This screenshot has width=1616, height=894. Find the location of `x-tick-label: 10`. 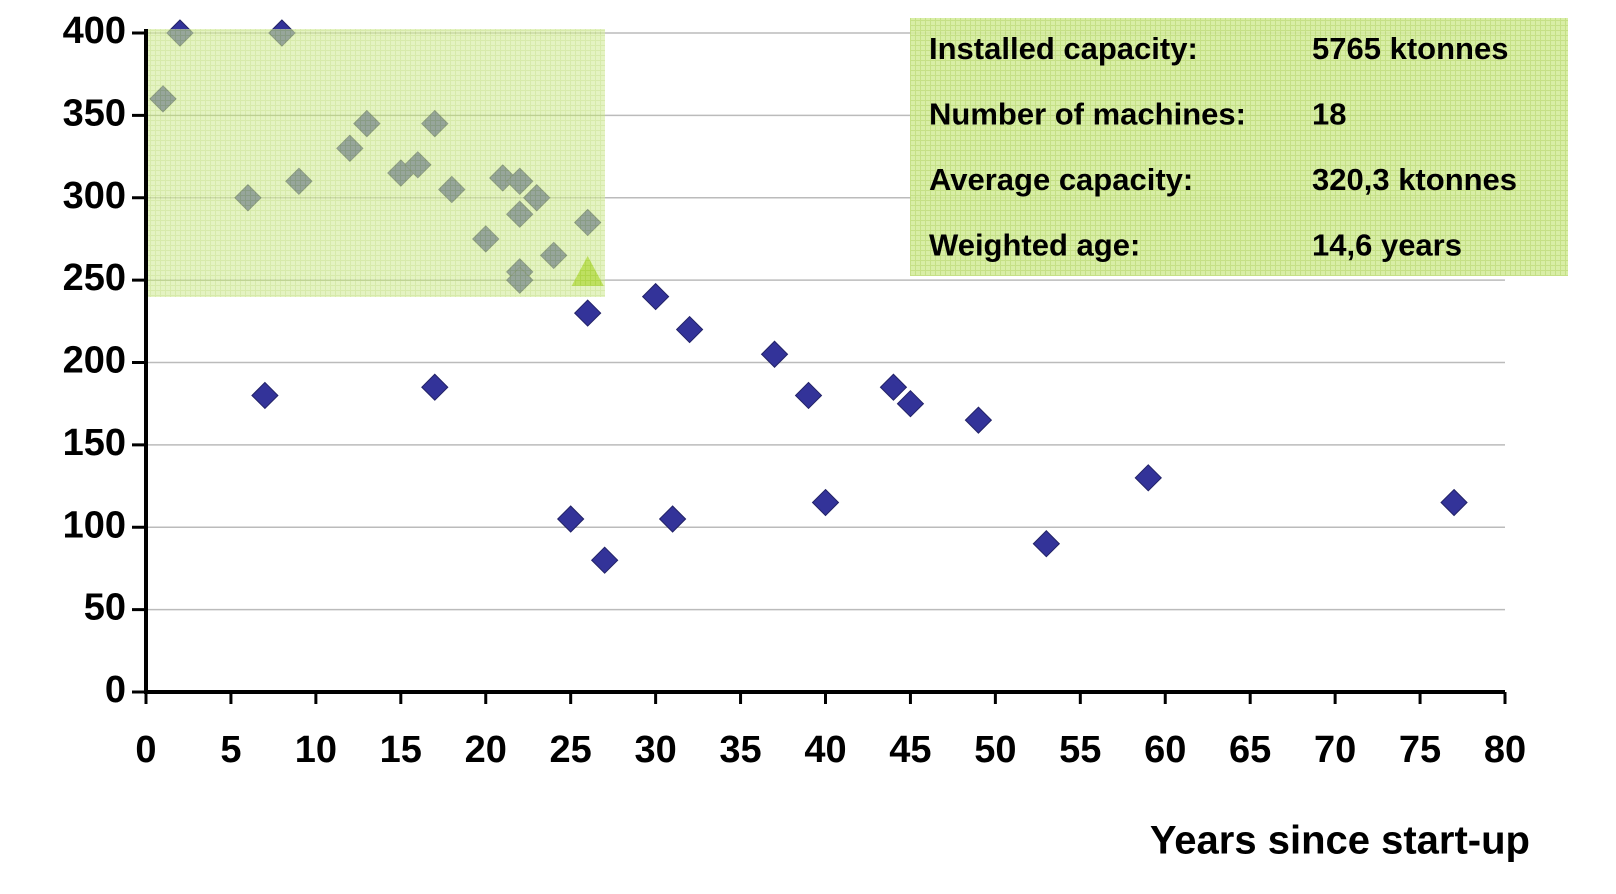

x-tick-label: 10 is located at coordinates (316, 750).